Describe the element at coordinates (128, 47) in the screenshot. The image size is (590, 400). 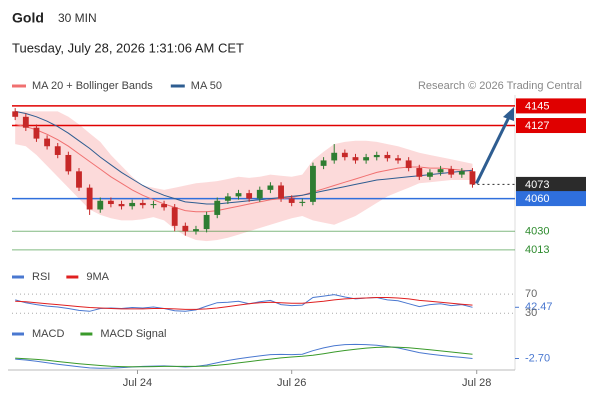
I see `timestamp: Tuesday, July 28, 2026 1:31:06 AM CET` at that location.